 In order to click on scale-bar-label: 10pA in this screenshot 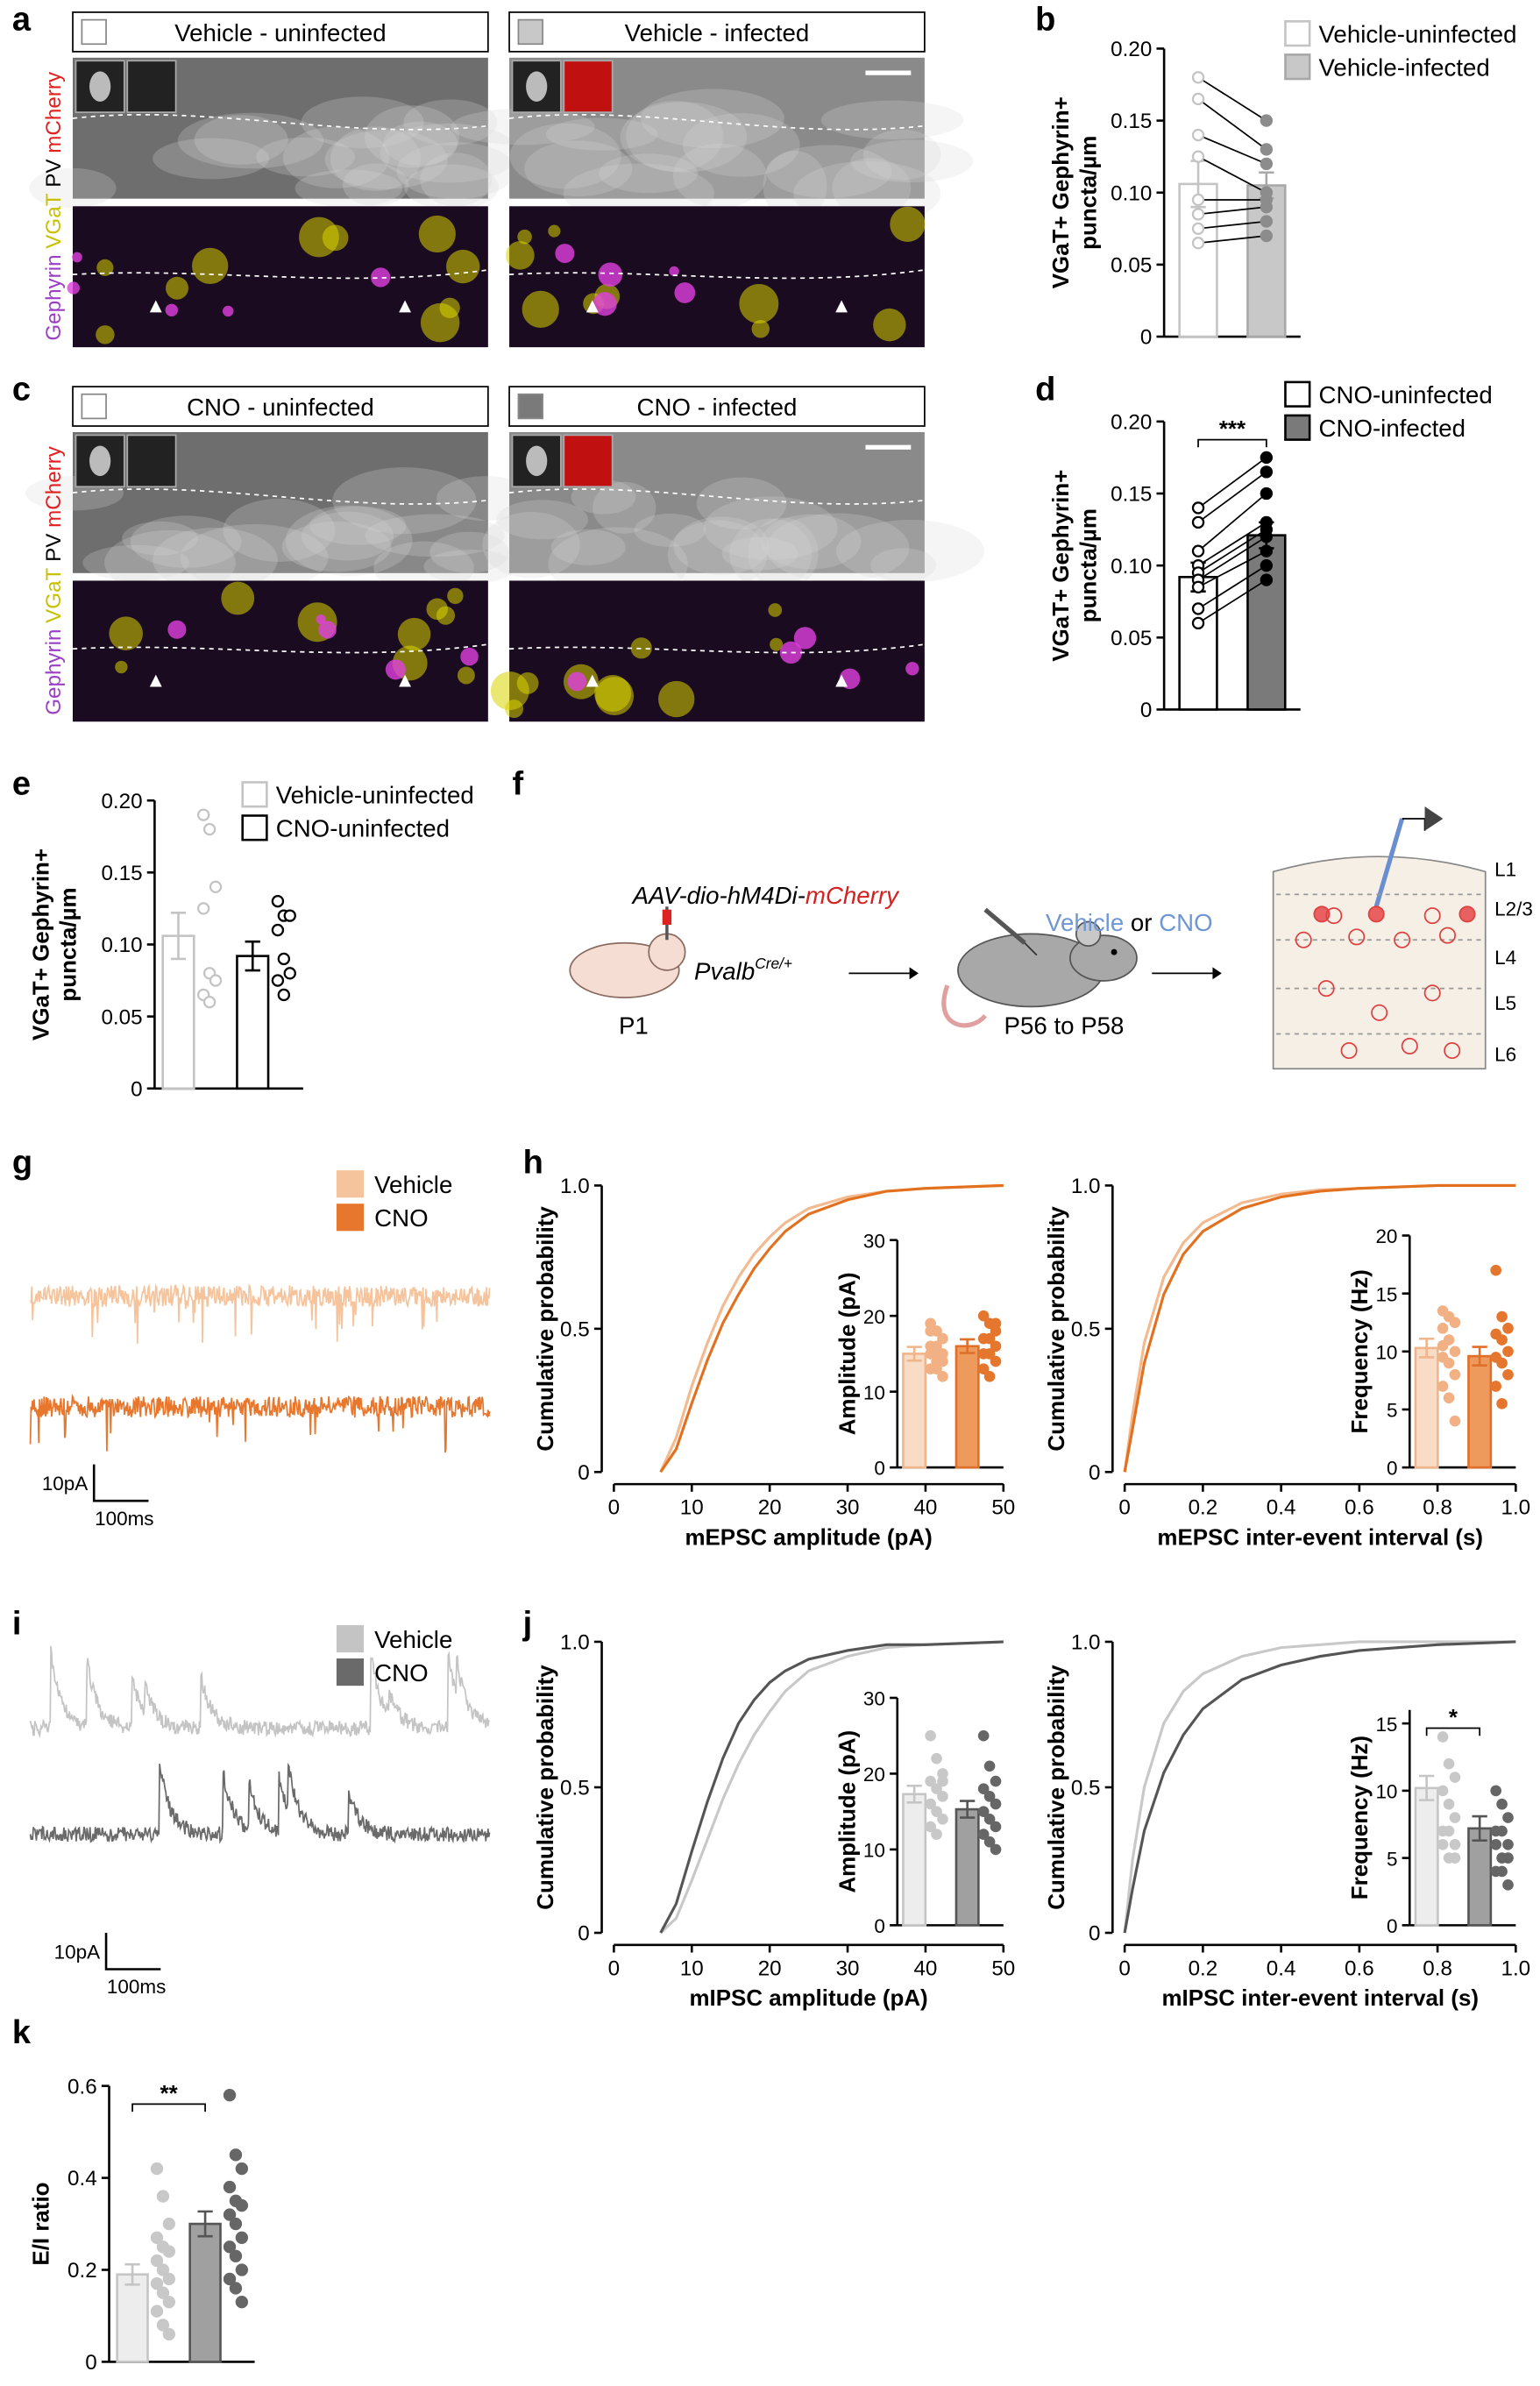, I will do `click(77, 1952)`.